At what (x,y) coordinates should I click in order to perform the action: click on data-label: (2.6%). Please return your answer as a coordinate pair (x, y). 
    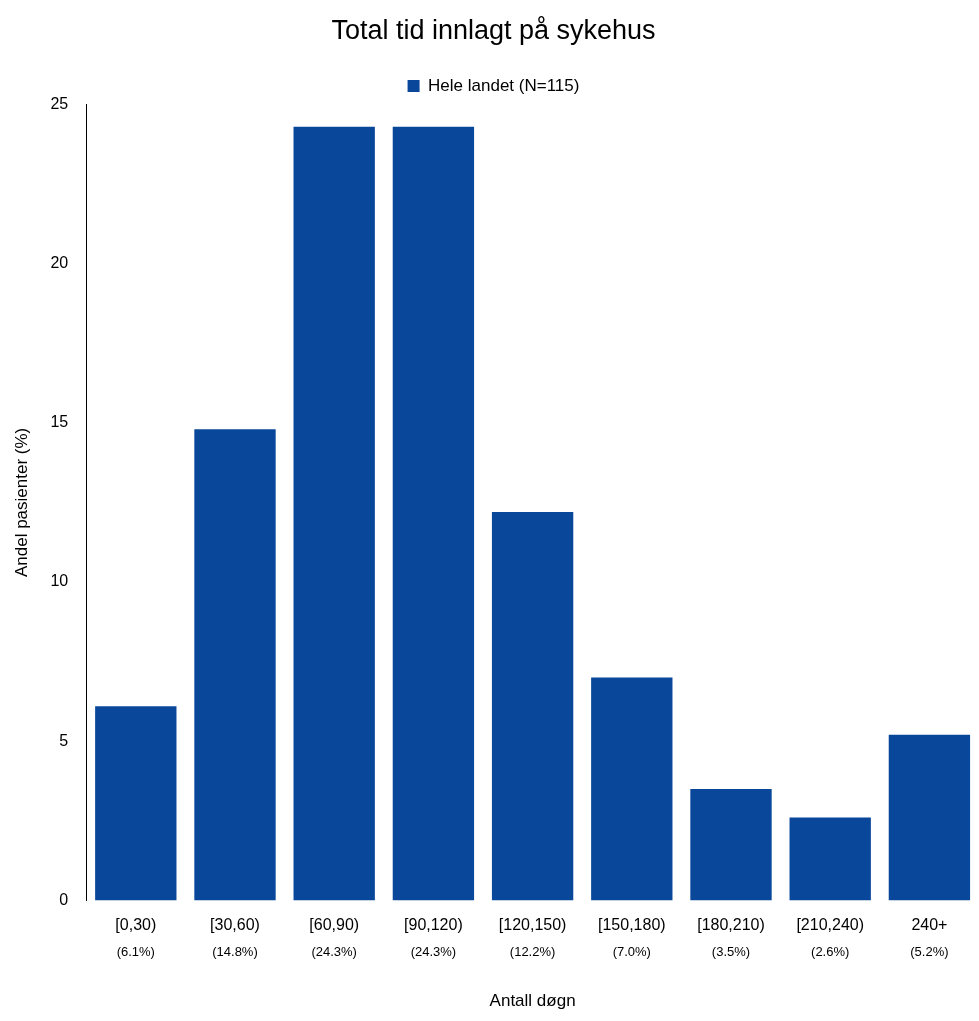
    Looking at the image, I should click on (830, 951).